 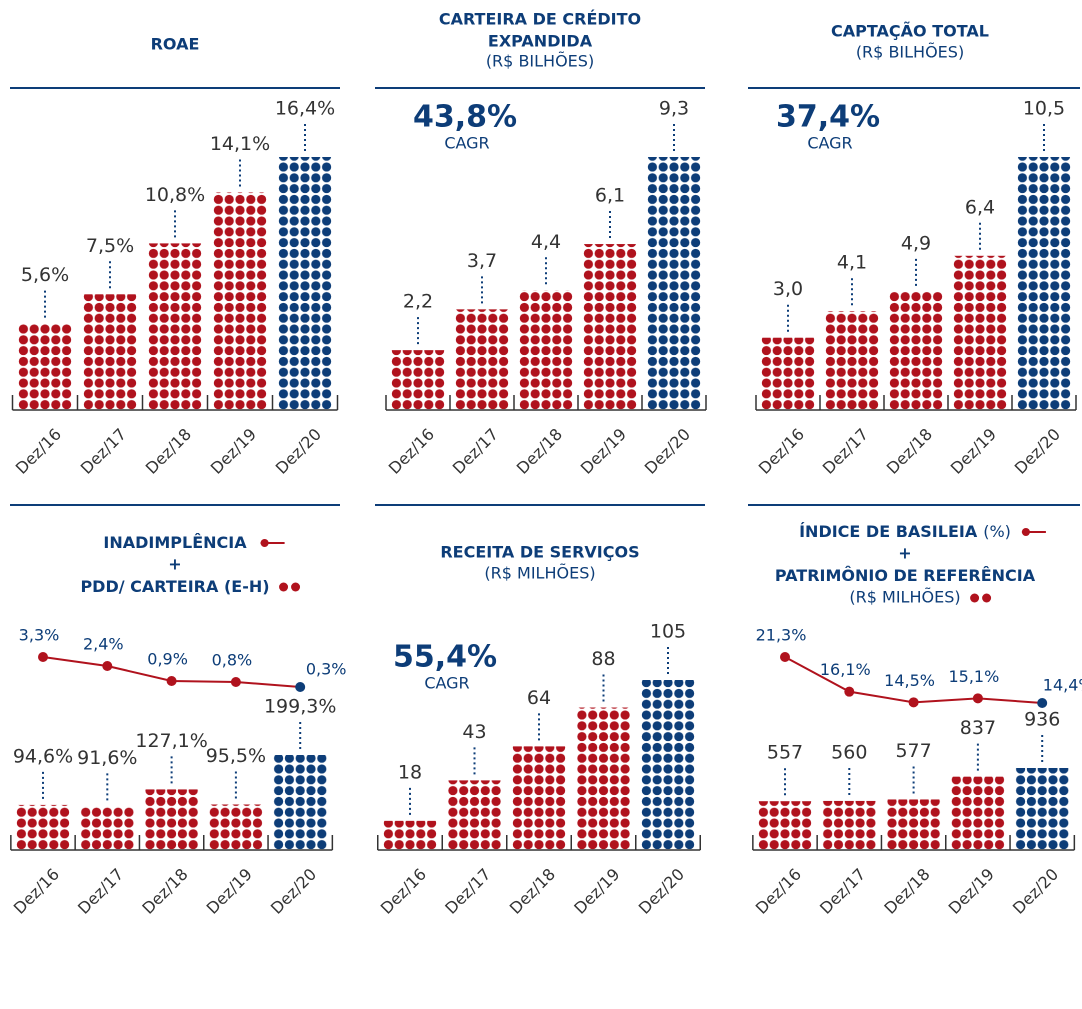 What do you see at coordinates (788, 289) in the screenshot?
I see `value-label: 3,0` at bounding box center [788, 289].